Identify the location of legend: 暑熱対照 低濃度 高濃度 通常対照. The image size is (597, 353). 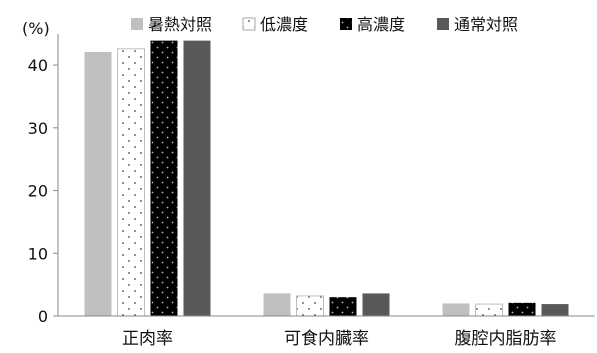
(324, 24).